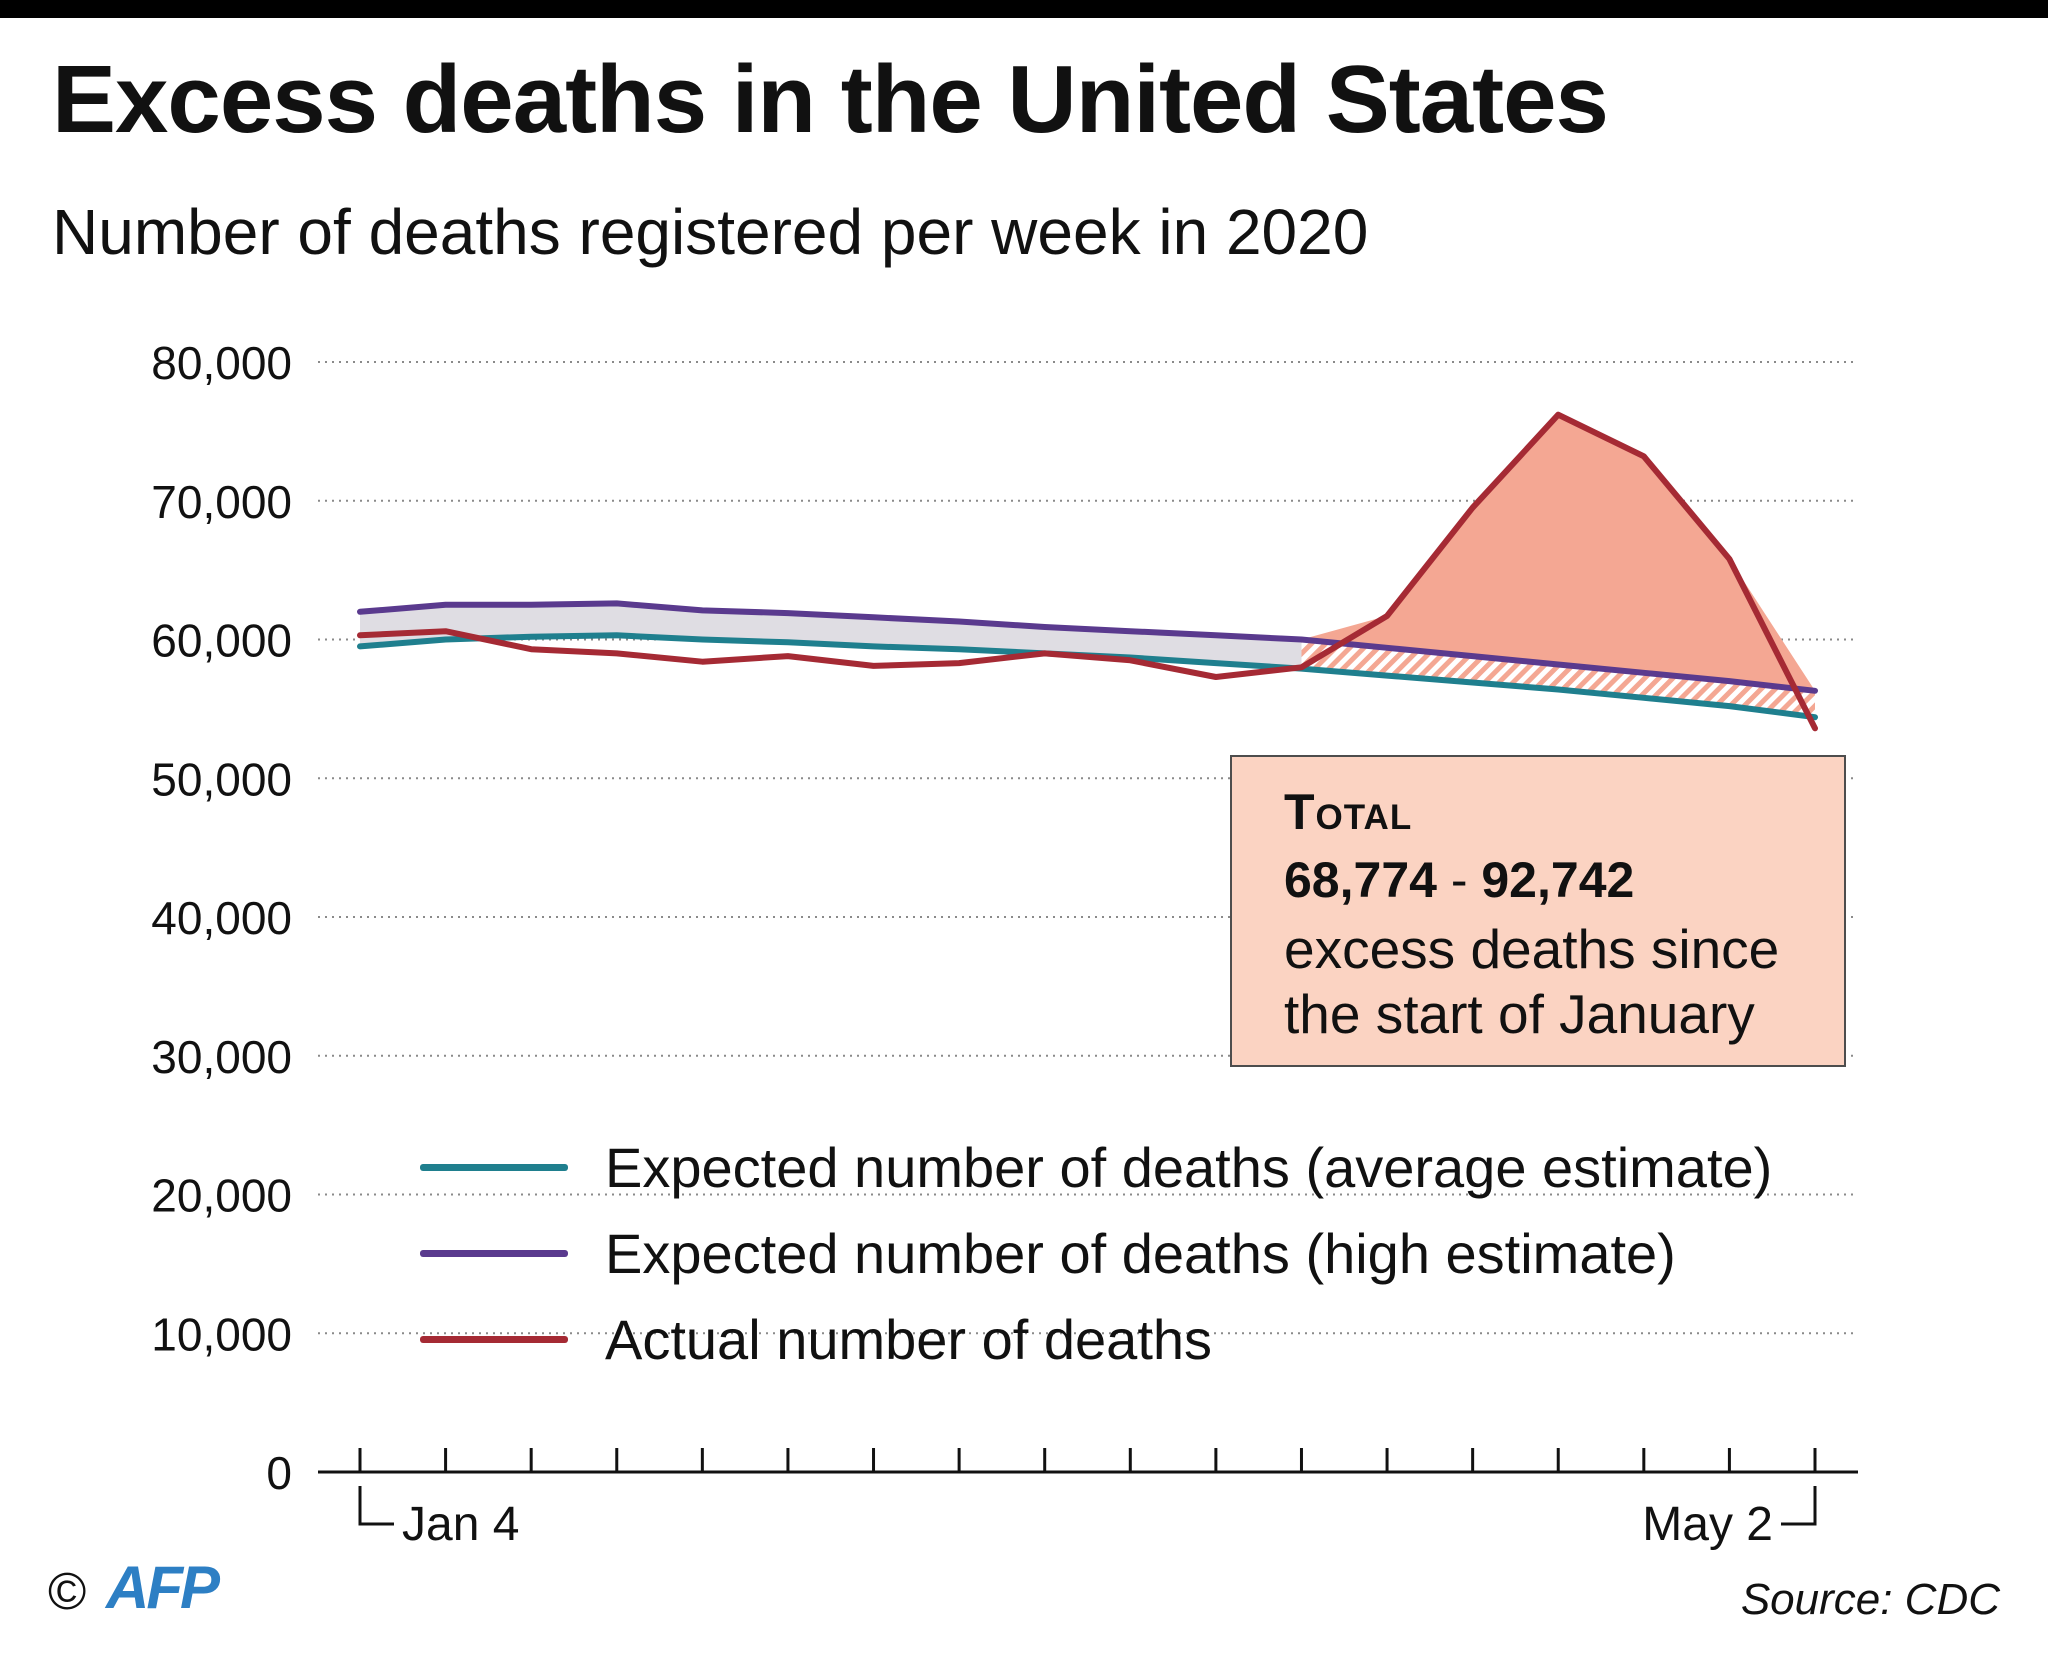 This screenshot has height=1662, width=2048. What do you see at coordinates (1087, 571) in the screenshot?
I see `actual-deaths-line` at bounding box center [1087, 571].